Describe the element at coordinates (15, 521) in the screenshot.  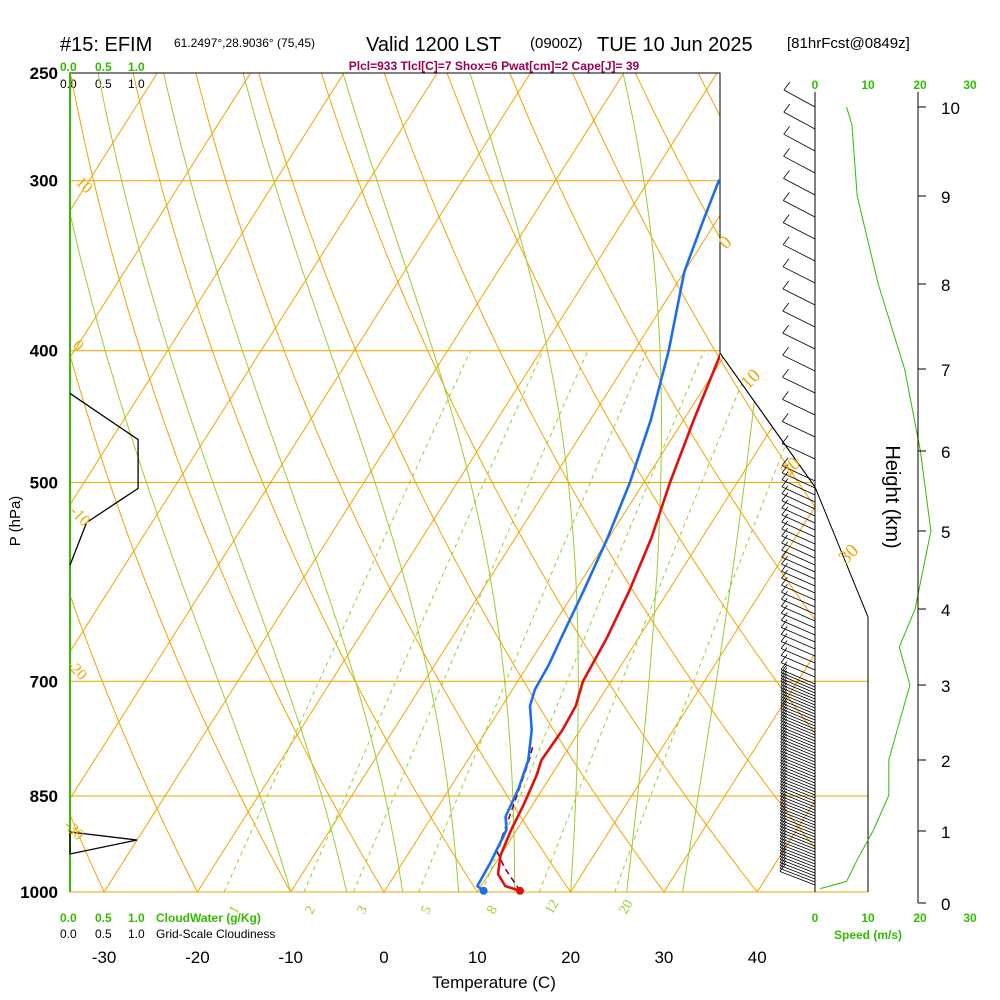
I see `y-axis-label: P (hPa)` at that location.